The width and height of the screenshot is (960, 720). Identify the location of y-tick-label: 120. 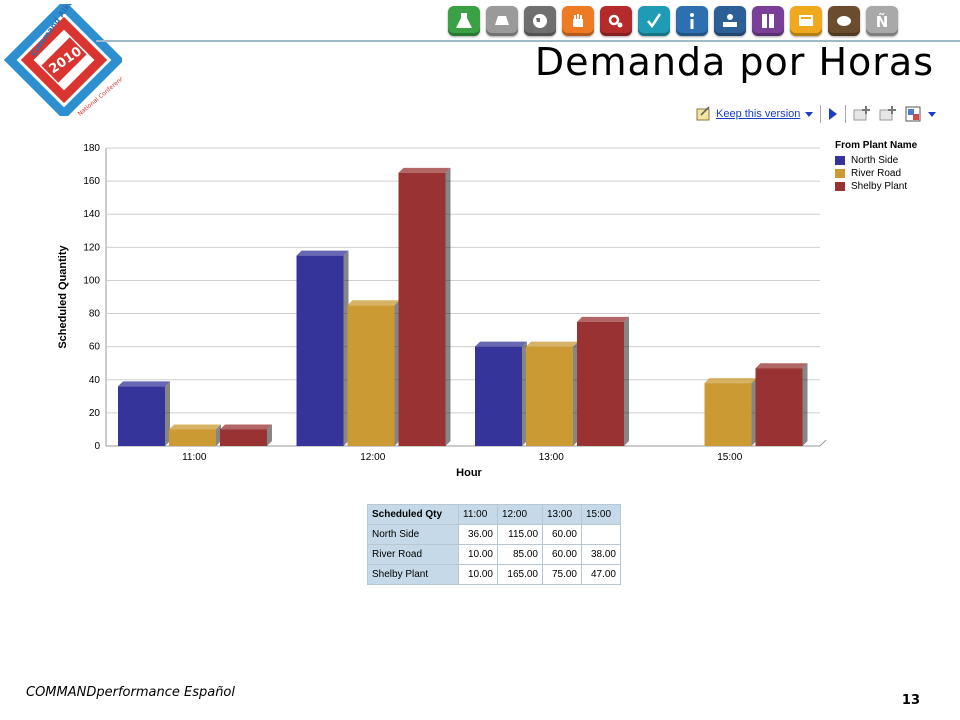
(91, 247).